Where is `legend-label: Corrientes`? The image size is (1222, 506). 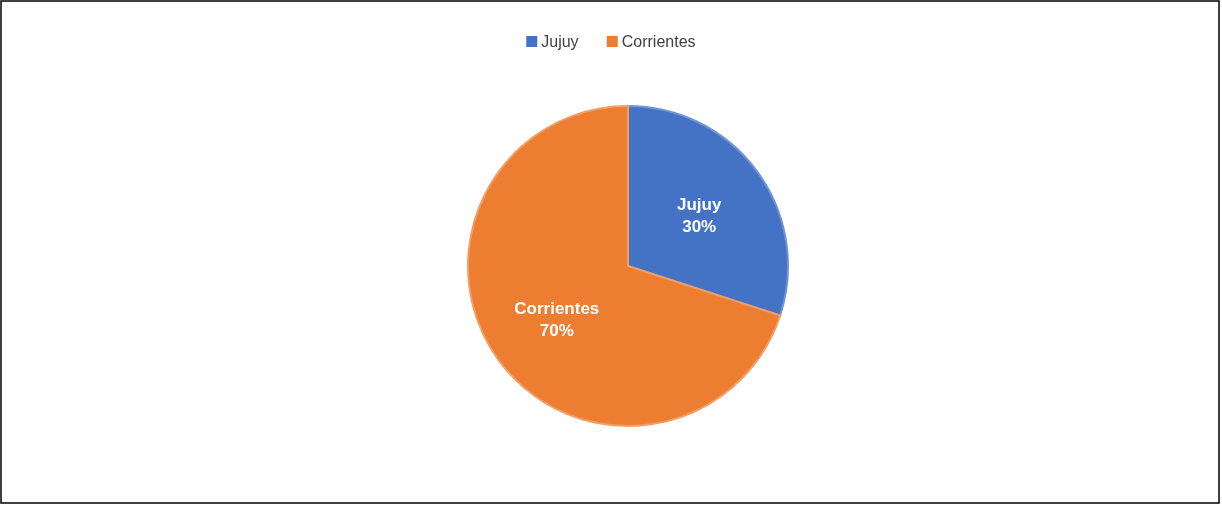 legend-label: Corrientes is located at coordinates (658, 41).